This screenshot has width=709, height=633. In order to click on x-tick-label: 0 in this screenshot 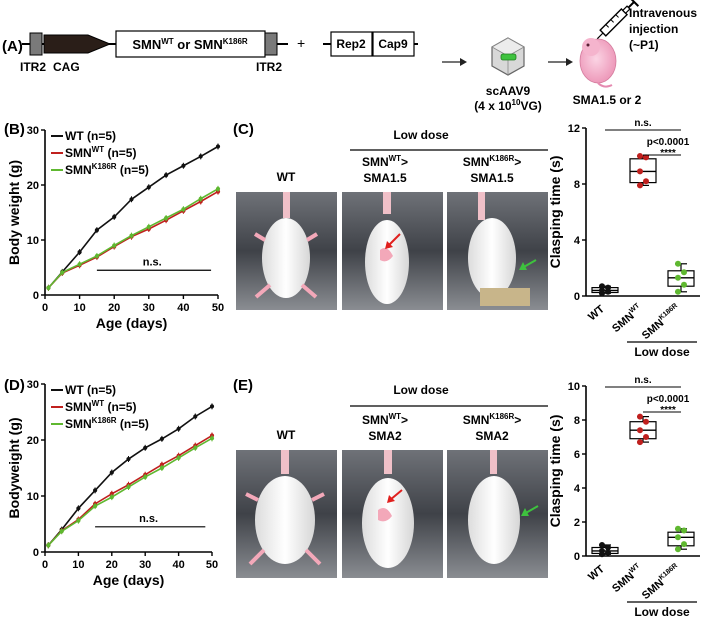, I will do `click(45, 308)`.